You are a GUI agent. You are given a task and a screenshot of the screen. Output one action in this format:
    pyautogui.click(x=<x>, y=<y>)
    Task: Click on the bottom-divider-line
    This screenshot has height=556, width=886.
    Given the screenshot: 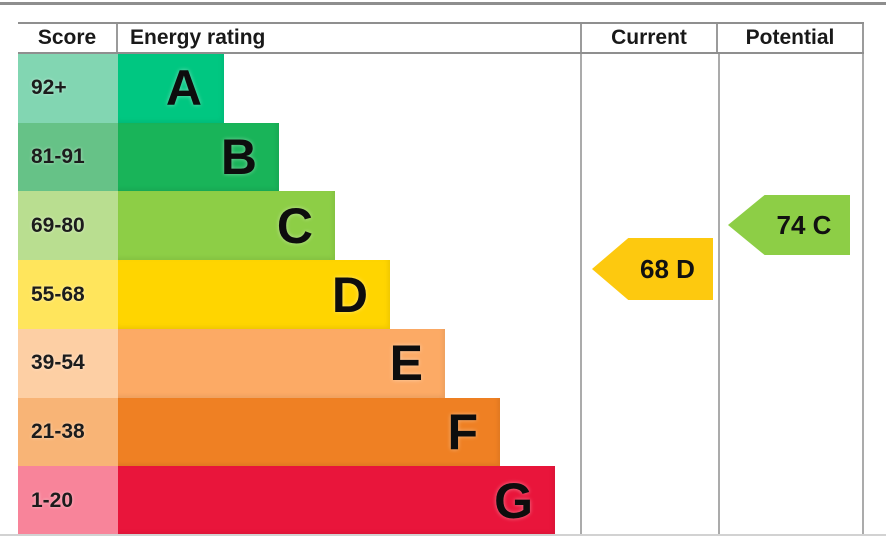 What is the action you would take?
    pyautogui.click(x=443, y=535)
    